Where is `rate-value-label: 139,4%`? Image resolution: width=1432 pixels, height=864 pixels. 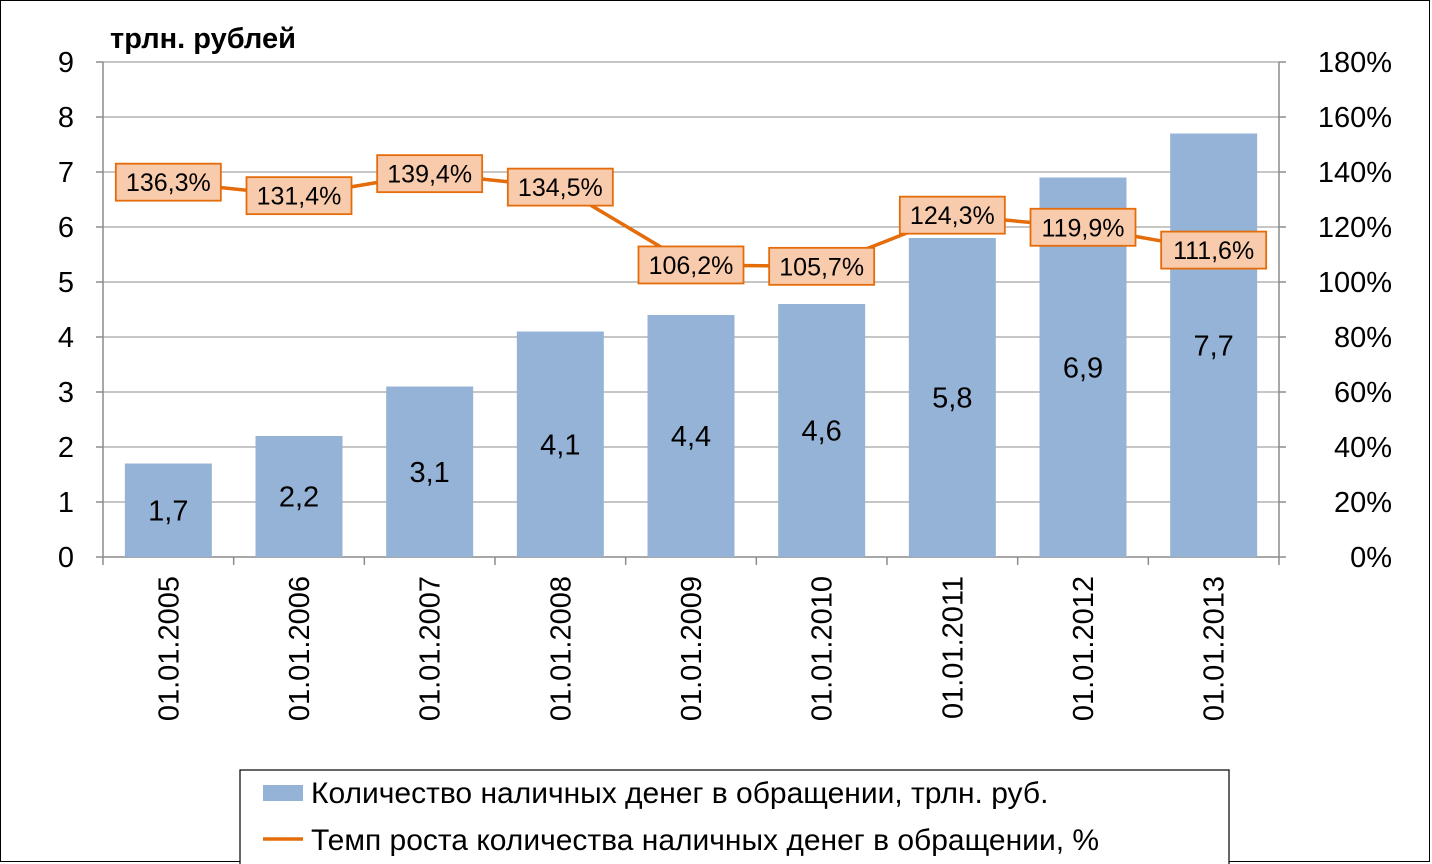 rate-value-label: 139,4% is located at coordinates (429, 175).